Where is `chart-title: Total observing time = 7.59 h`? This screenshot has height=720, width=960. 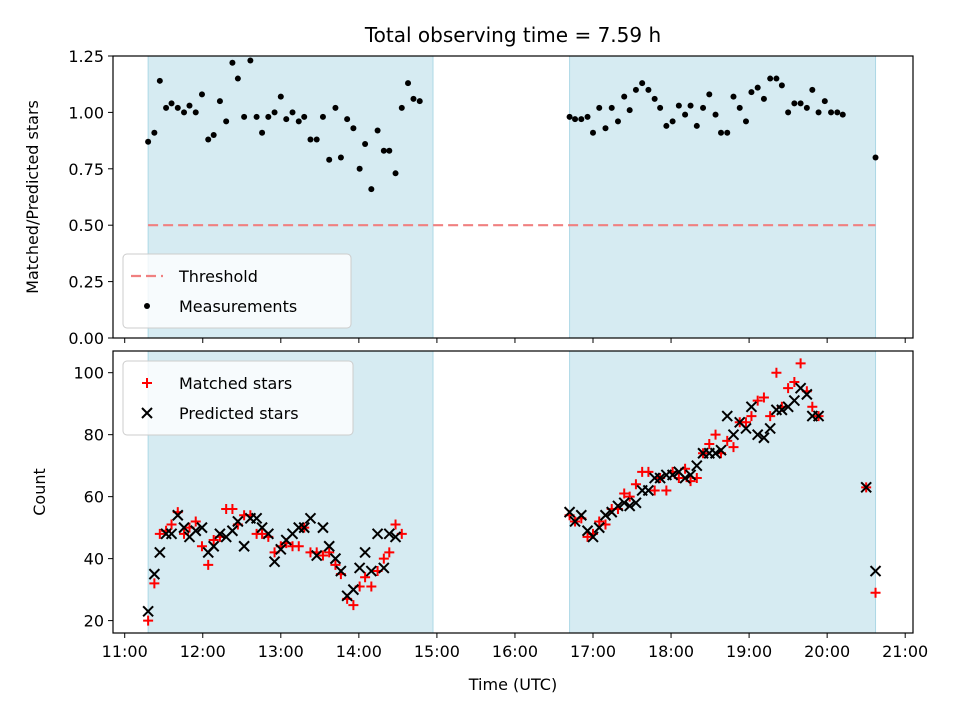 chart-title: Total observing time = 7.59 h is located at coordinates (512, 35).